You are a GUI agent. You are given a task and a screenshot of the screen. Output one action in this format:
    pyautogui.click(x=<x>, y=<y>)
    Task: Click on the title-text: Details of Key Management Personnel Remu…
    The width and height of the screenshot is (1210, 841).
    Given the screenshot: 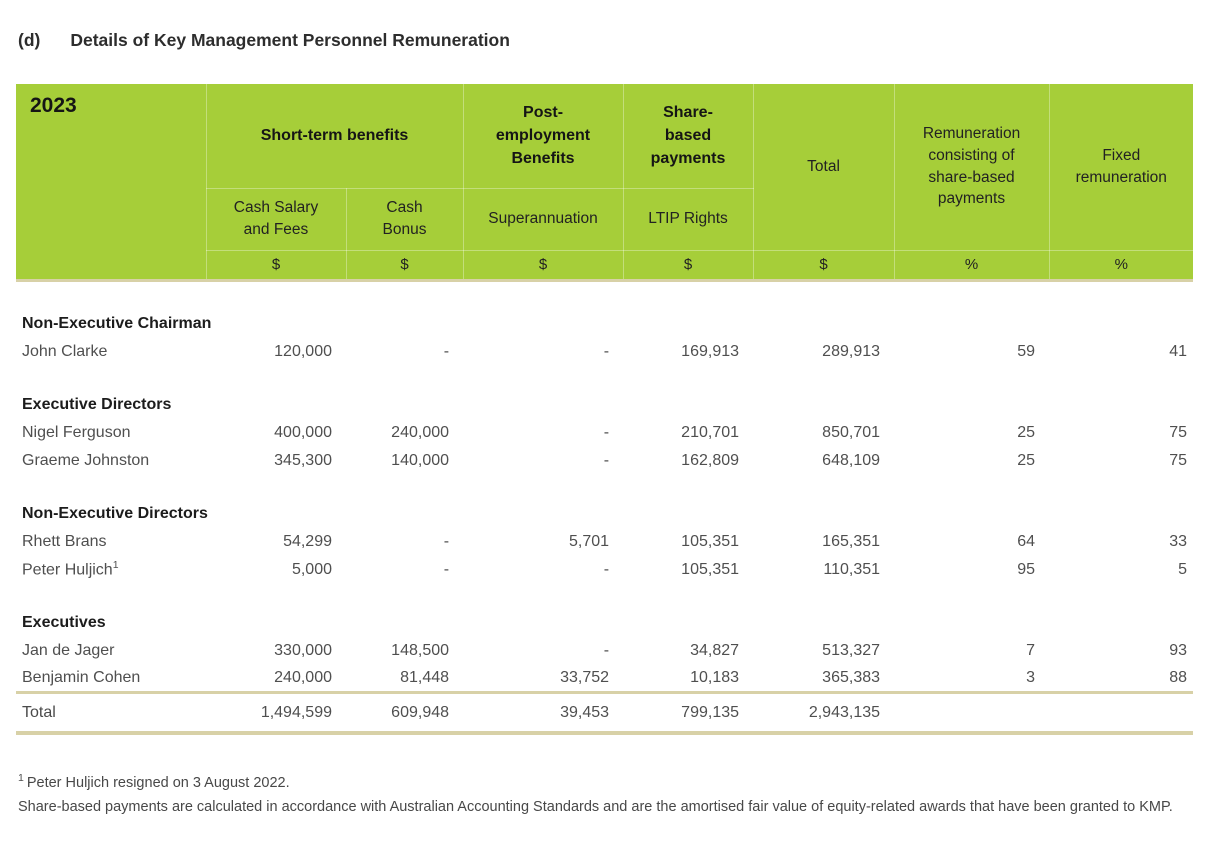 What is the action you would take?
    pyautogui.click(x=290, y=40)
    